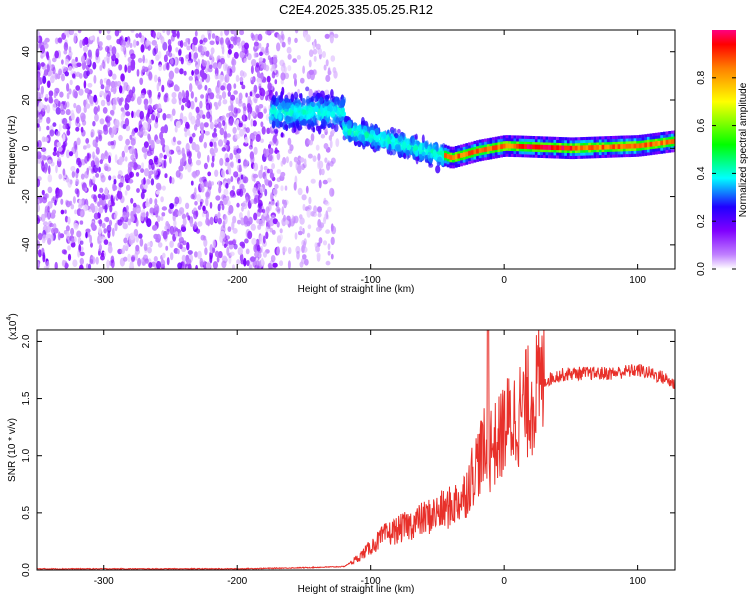 The width and height of the screenshot is (750, 600). I want to click on colorbar-label: Normalized spectral amplitude, so click(743, 149).